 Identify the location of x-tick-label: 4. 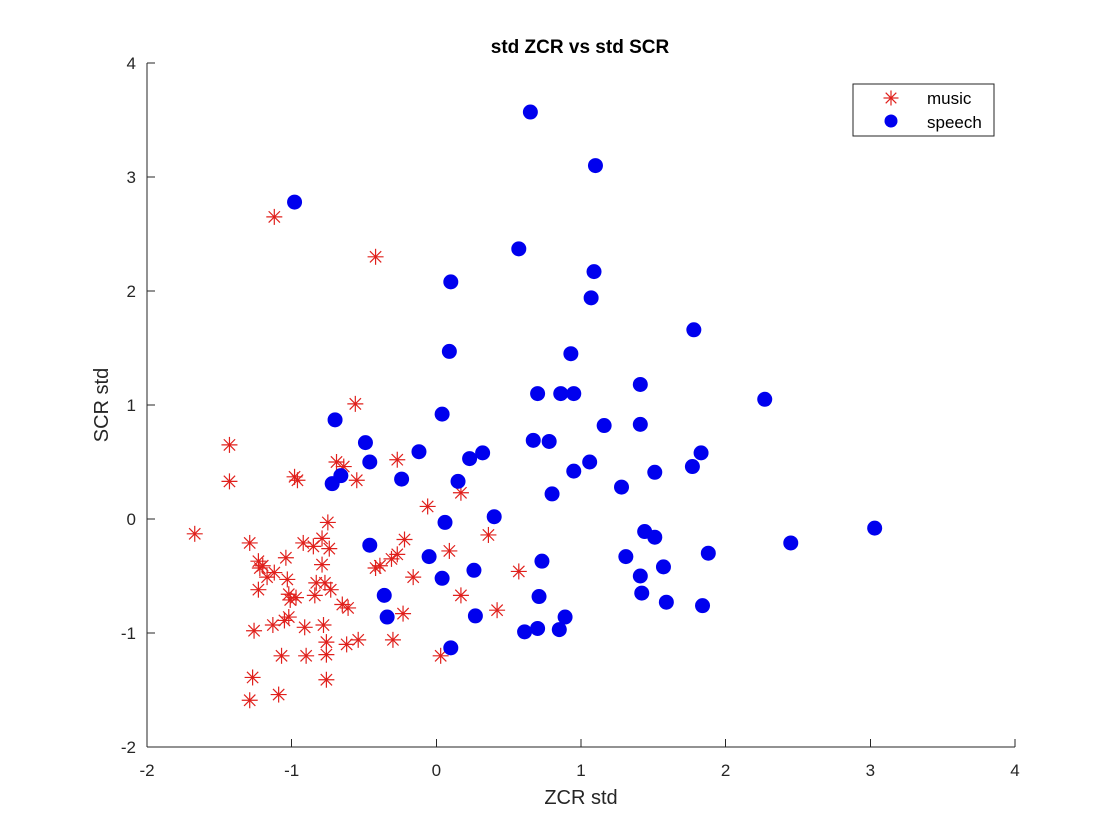
(1014, 770).